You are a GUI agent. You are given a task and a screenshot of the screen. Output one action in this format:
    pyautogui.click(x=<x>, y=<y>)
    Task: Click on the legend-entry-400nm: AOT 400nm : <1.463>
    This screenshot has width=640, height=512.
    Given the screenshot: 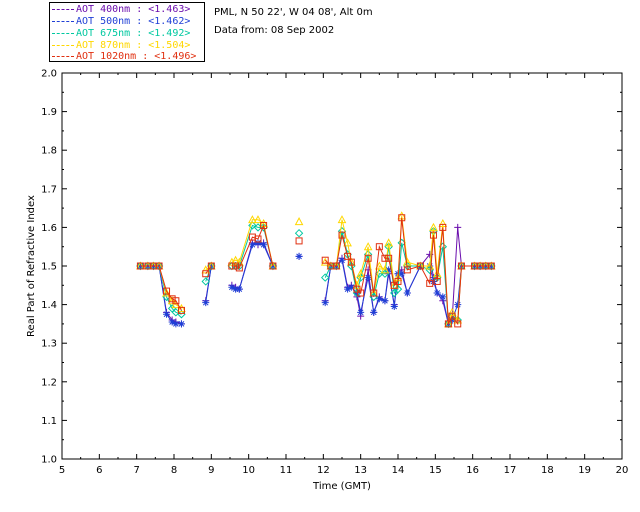 What is the action you would take?
    pyautogui.click(x=128, y=10)
    